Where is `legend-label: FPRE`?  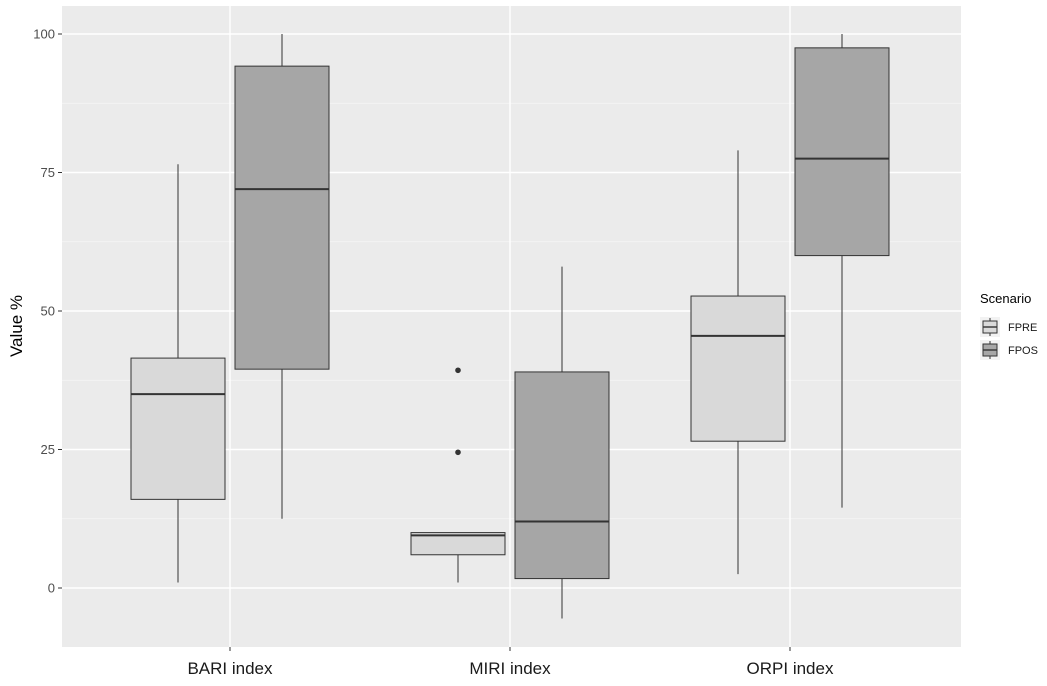 legend-label: FPRE is located at coordinates (1022, 328).